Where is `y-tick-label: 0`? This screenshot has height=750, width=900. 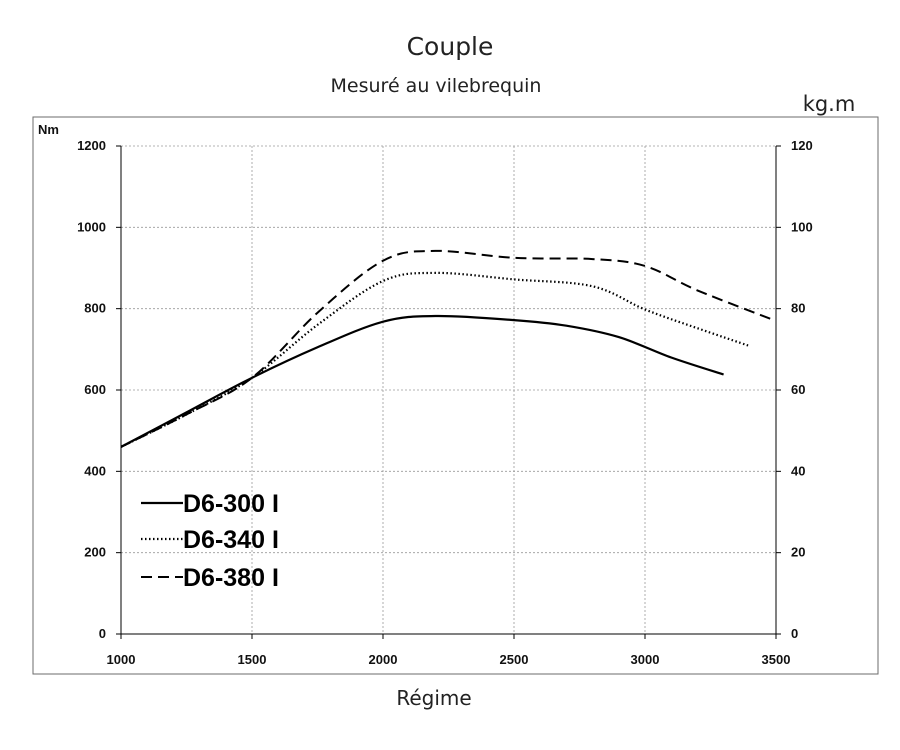
y-tick-label: 0 is located at coordinates (102, 633).